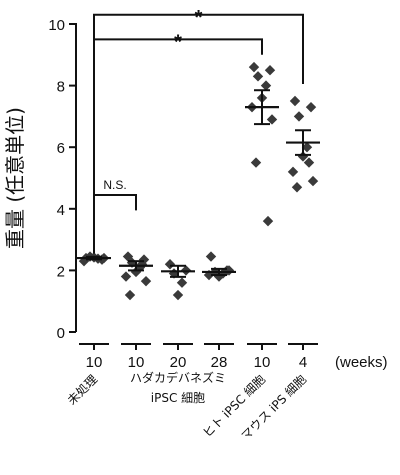 The image size is (400, 475). Describe the element at coordinates (219, 362) in the screenshot. I see `x-tick-label: 28` at that location.